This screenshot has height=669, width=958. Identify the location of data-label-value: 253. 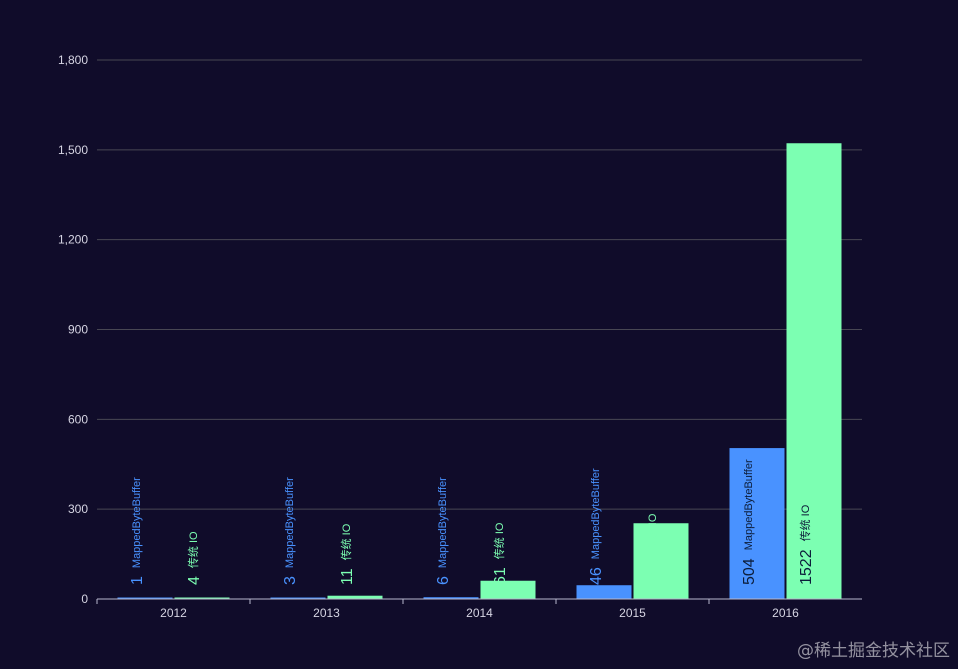
(653, 571).